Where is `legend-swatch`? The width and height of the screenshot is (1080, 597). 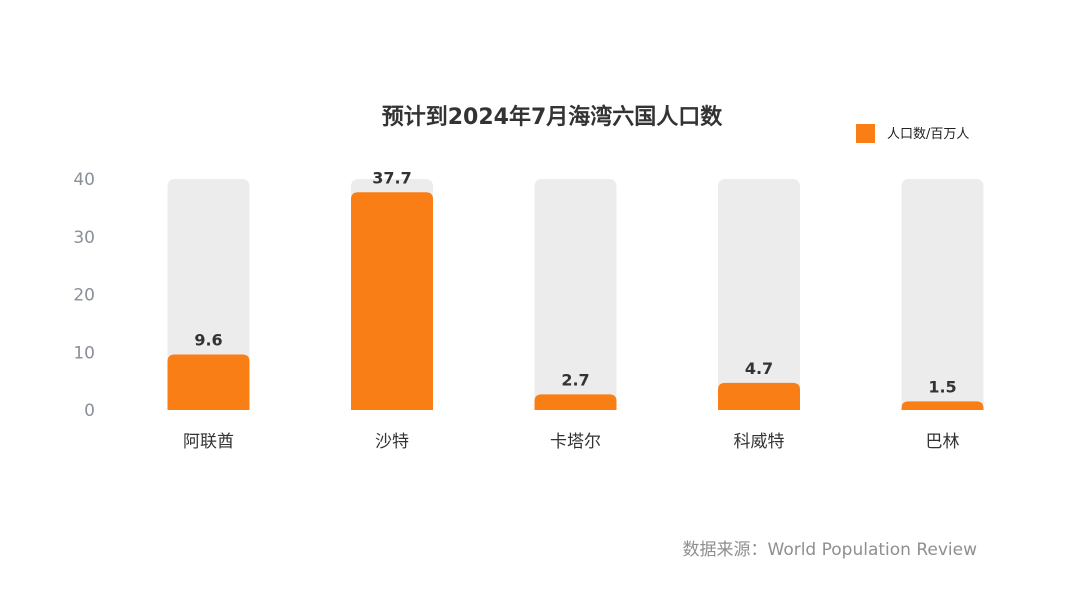
legend-swatch is located at coordinates (865, 133).